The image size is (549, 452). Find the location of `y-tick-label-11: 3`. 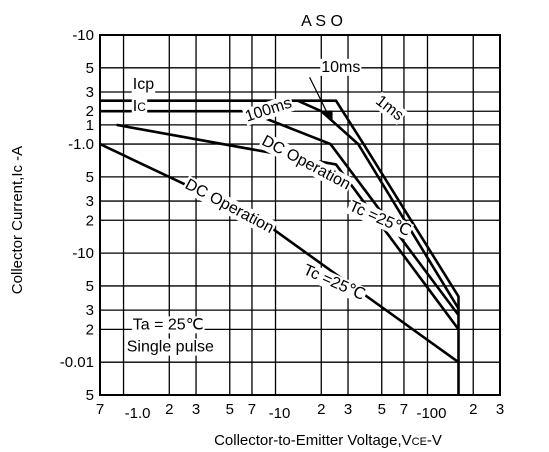

y-tick-label-11: 3 is located at coordinates (90, 310).